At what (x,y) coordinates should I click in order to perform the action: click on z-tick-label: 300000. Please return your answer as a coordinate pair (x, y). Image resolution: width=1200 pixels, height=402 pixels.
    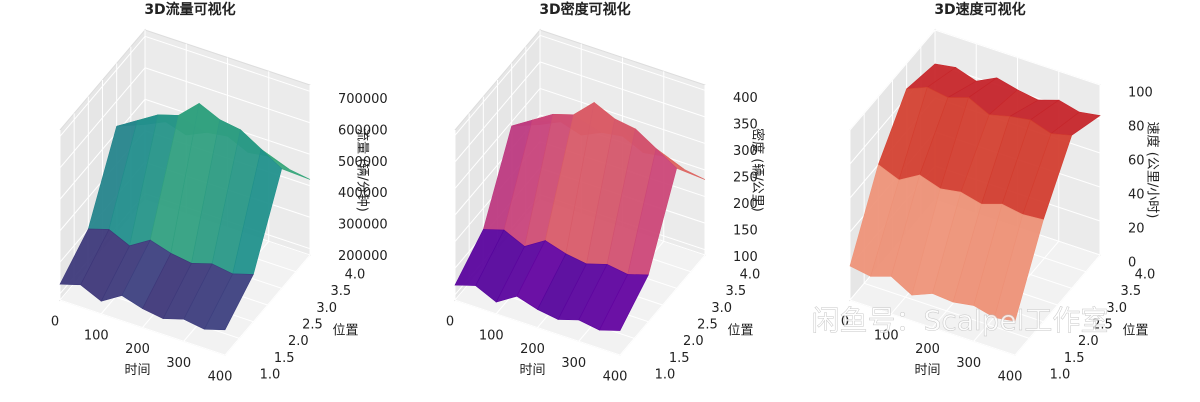
    Looking at the image, I should click on (363, 225).